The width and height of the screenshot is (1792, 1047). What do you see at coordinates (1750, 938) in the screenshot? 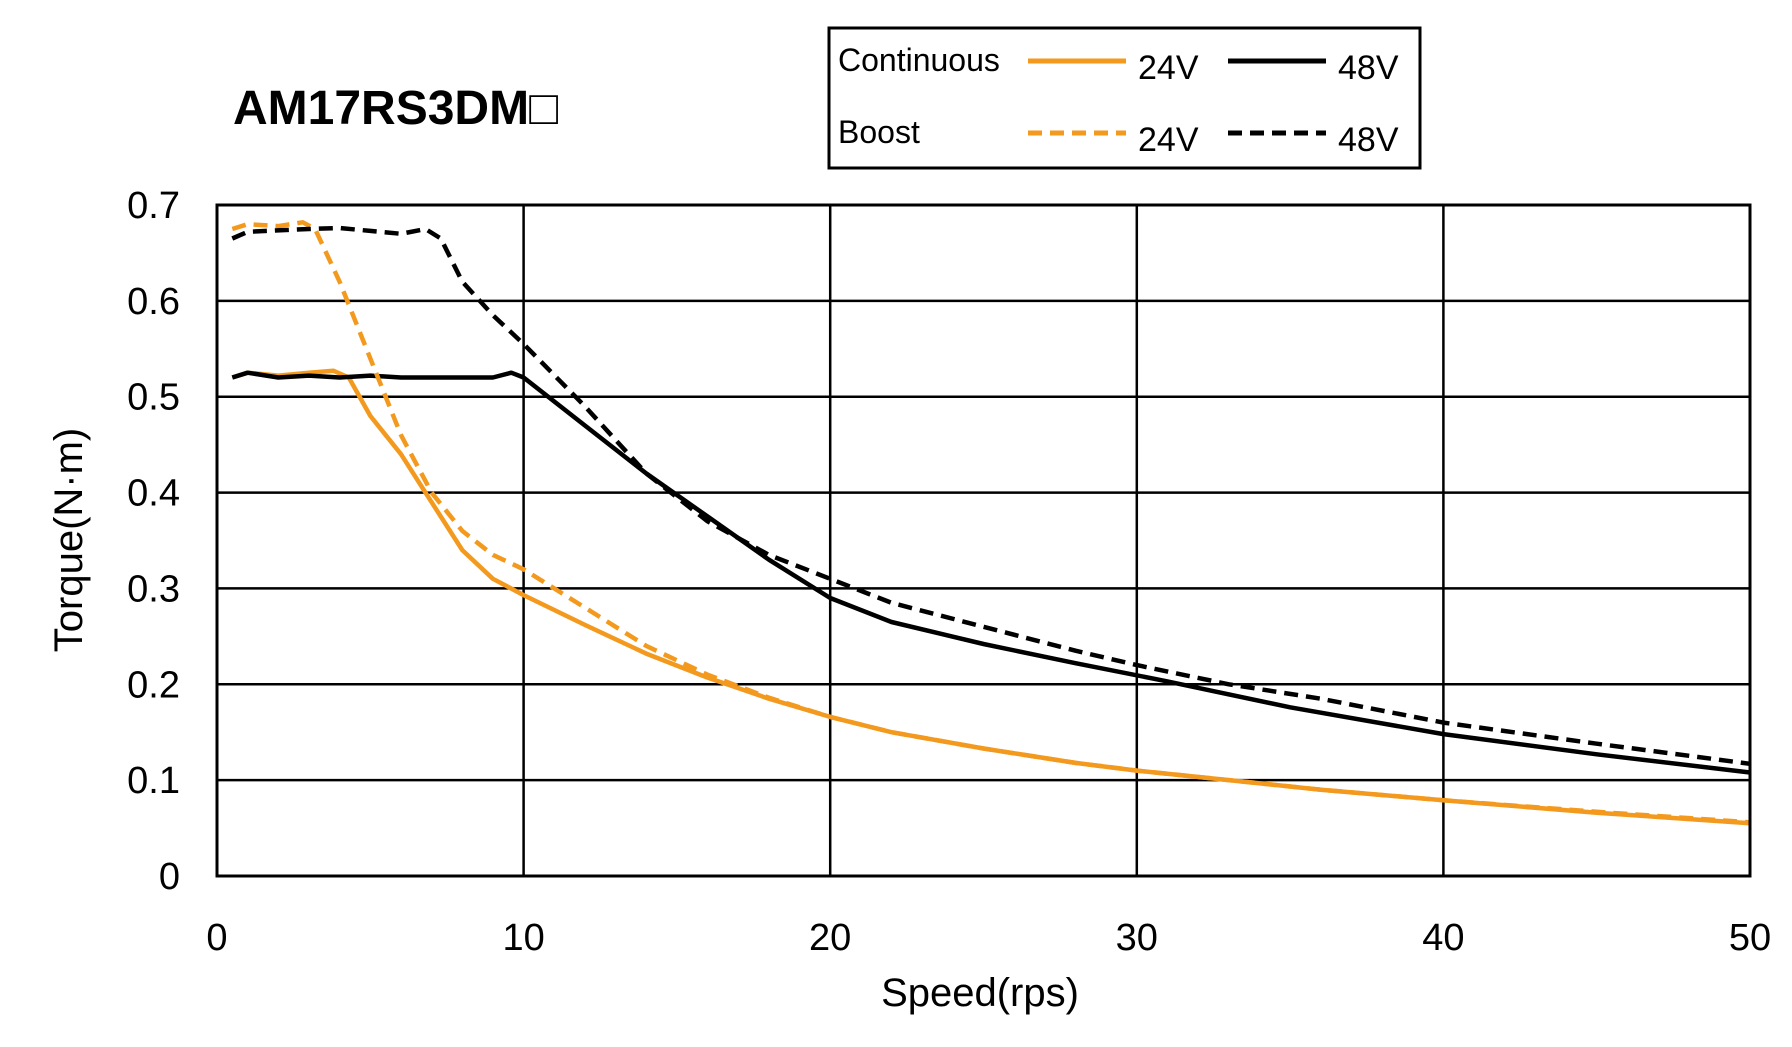
I see `x-tick-label: 50` at bounding box center [1750, 938].